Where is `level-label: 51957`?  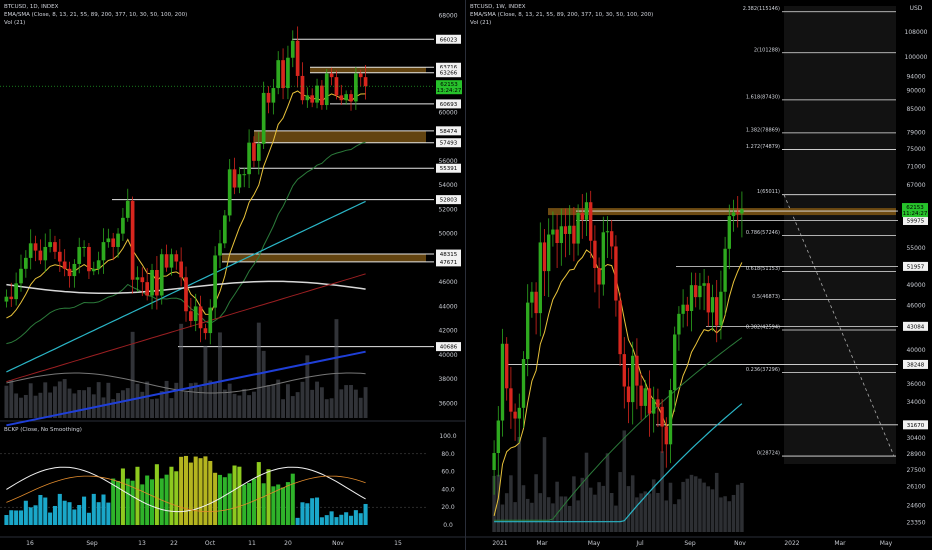
level-label: 51957 is located at coordinates (916, 267).